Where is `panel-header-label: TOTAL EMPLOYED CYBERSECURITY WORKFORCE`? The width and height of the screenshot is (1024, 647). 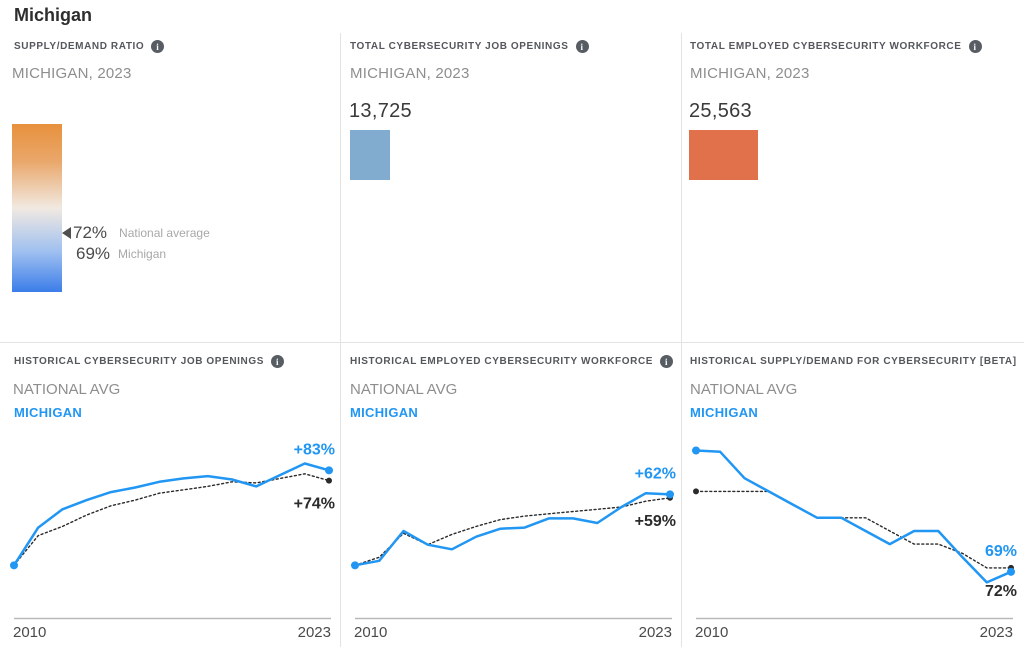
panel-header-label: TOTAL EMPLOYED CYBERSECURITY WORKFORCE is located at coordinates (826, 46).